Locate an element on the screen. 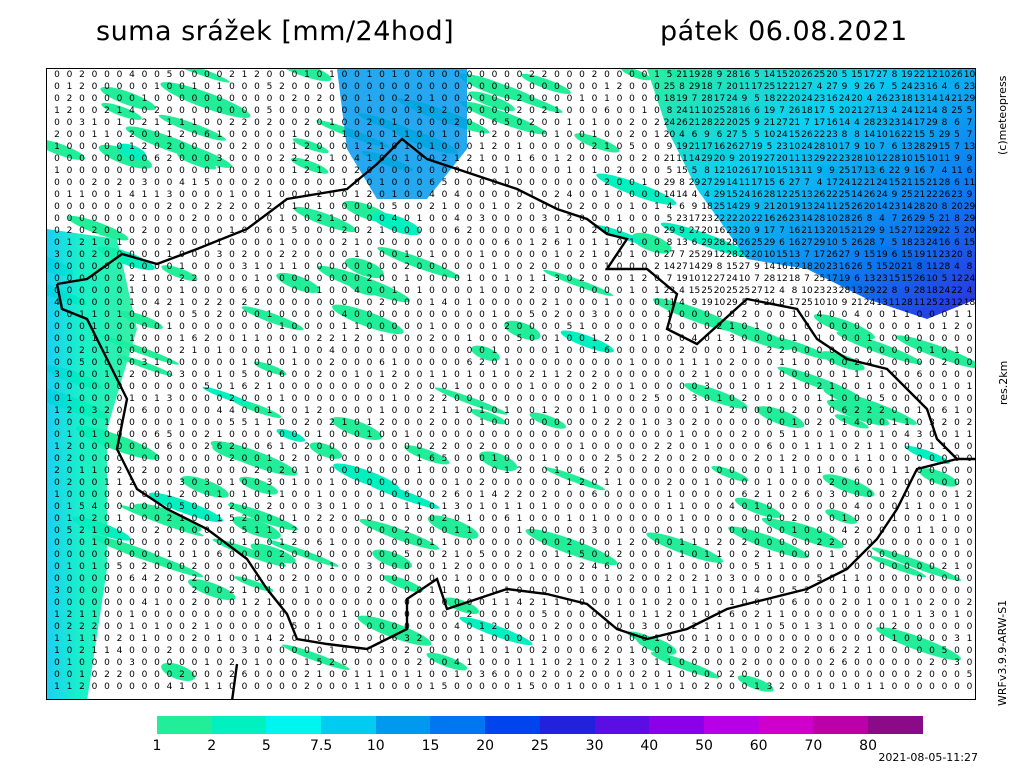  grid-value: 7 is located at coordinates (882, 87).